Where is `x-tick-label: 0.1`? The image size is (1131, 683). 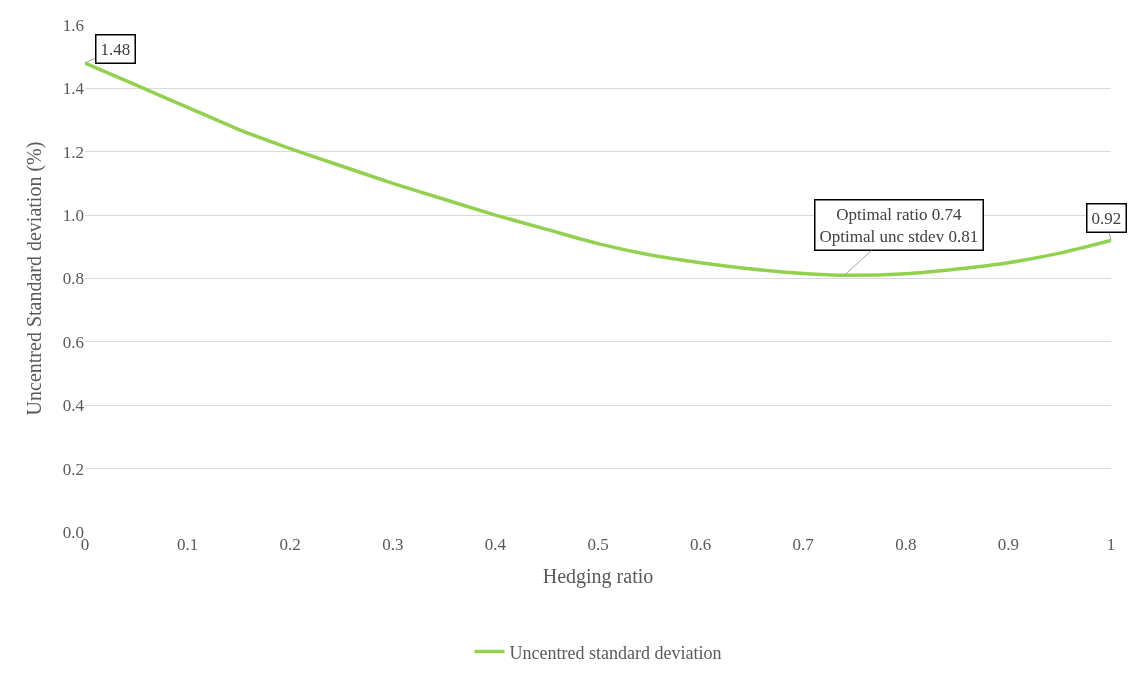
x-tick-label: 0.1 is located at coordinates (187, 544).